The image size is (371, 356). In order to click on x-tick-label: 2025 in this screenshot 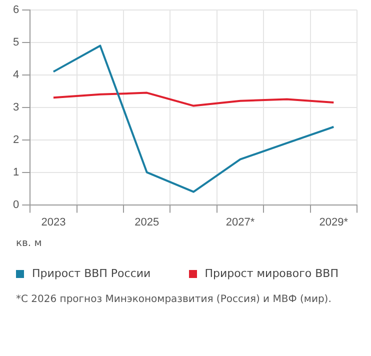, I will do `click(147, 222)`.